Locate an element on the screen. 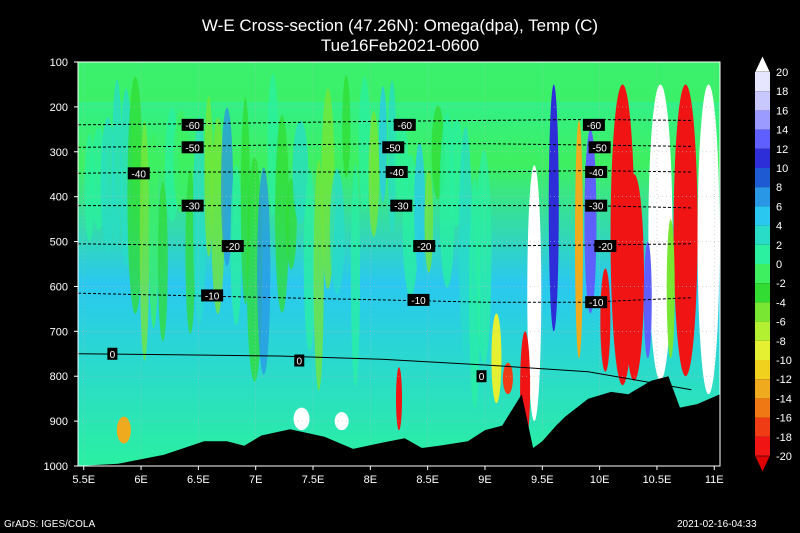 The width and height of the screenshot is (800, 533). colorbar-label: 10 is located at coordinates (782, 169).